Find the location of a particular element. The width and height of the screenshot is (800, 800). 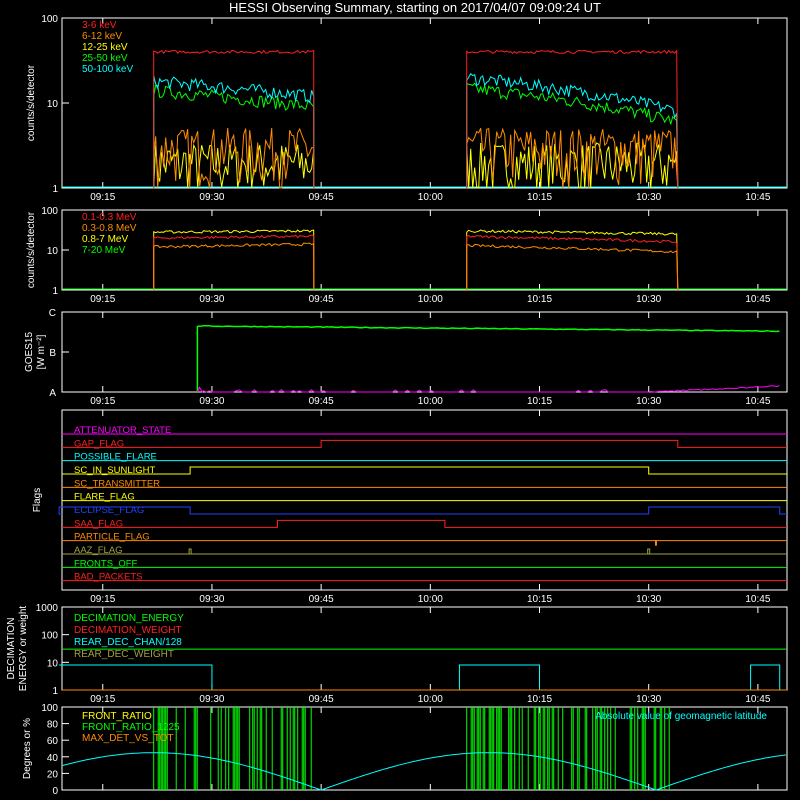

flag-label: FRONTS_OFF is located at coordinates (106, 563).